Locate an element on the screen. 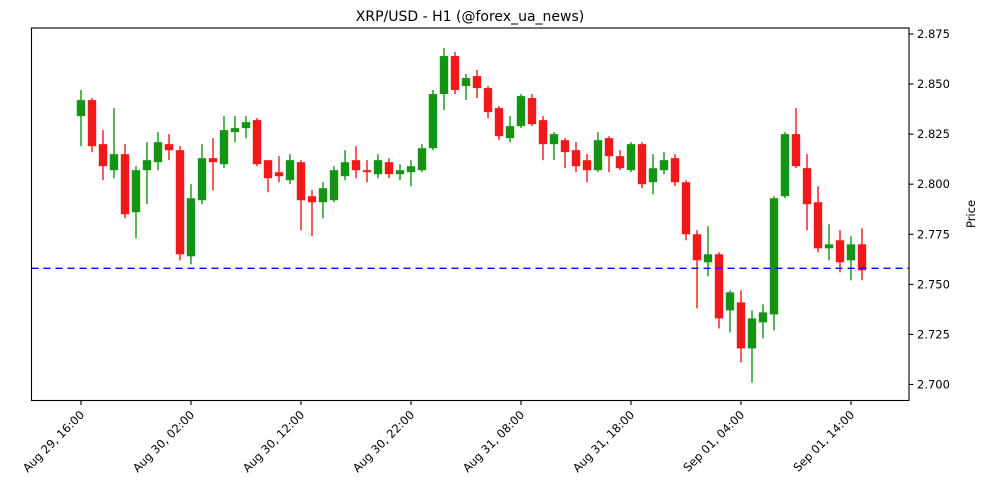 The width and height of the screenshot is (1000, 500). y-tick-label: 2.875 is located at coordinates (933, 34).